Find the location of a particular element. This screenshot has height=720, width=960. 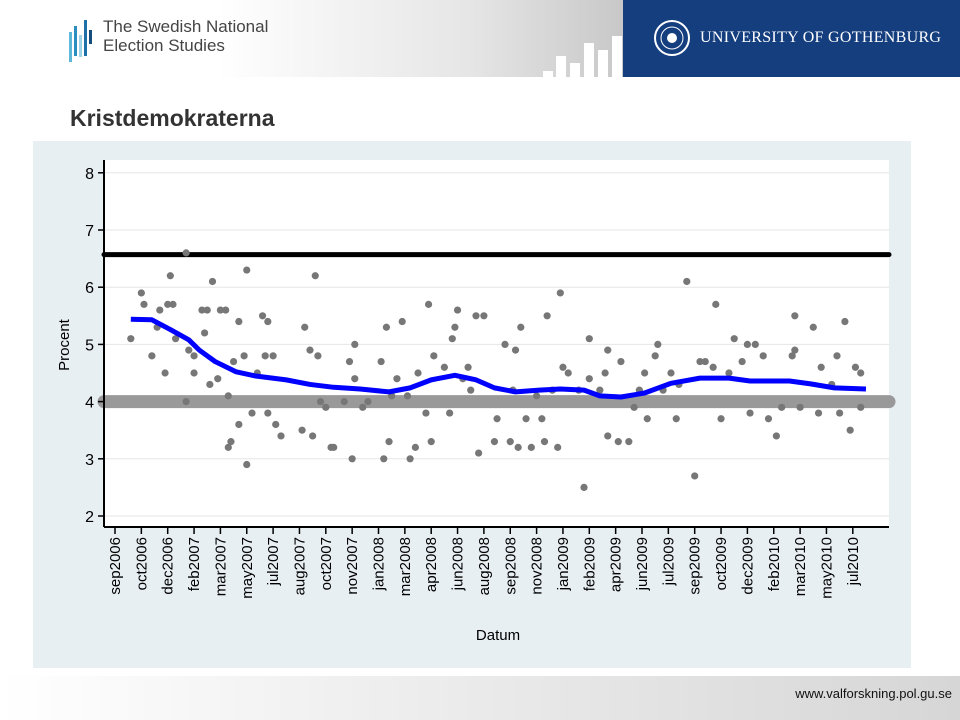

x-tick-label: dec2006 is located at coordinates (168, 566).